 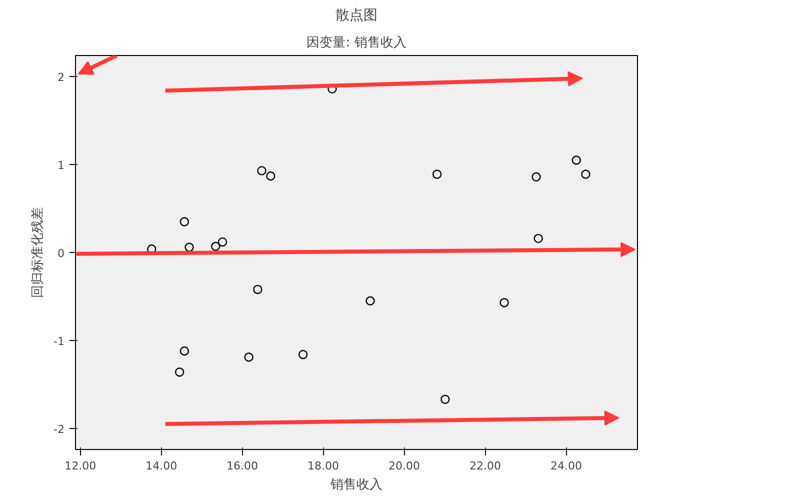 What do you see at coordinates (357, 16) in the screenshot?
I see `chart-title: 散点图` at bounding box center [357, 16].